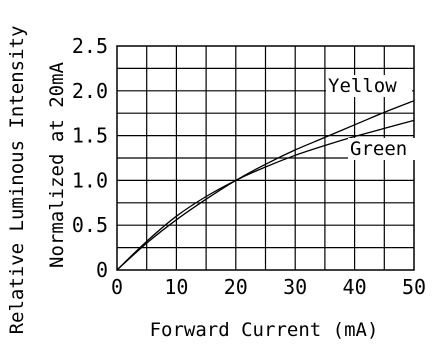 The image size is (445, 345). I want to click on y-tick-label: 2.0, so click(90, 91).